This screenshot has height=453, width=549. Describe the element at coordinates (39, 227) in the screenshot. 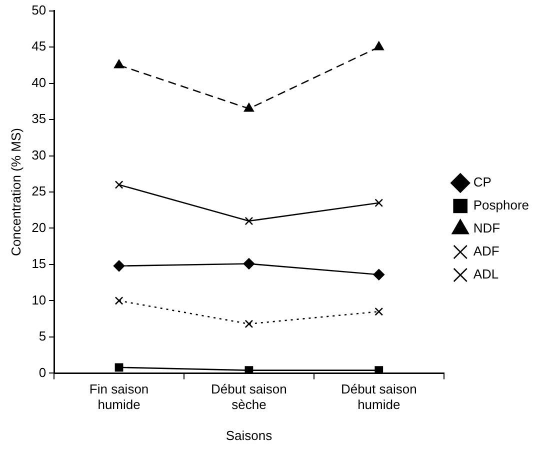

I see `y-tick-label: 20` at that location.